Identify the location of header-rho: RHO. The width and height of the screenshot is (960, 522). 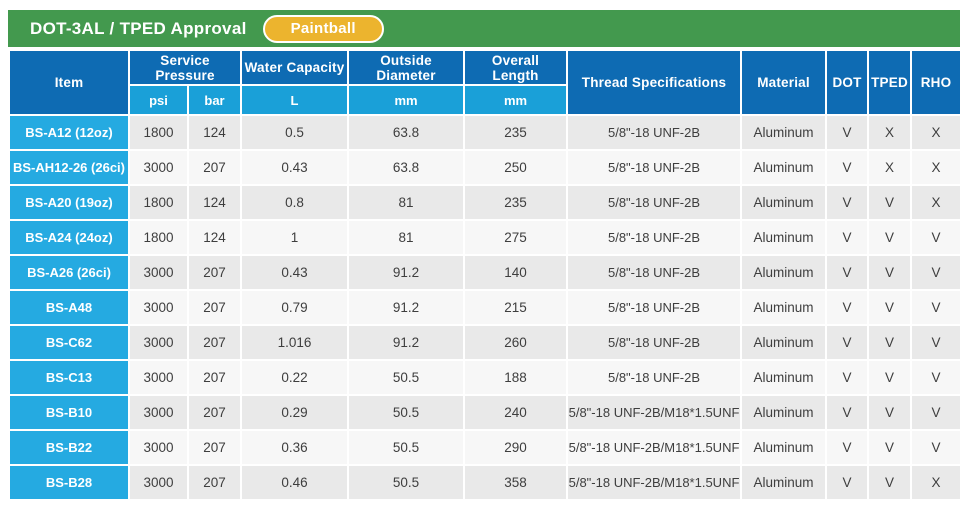
(935, 82).